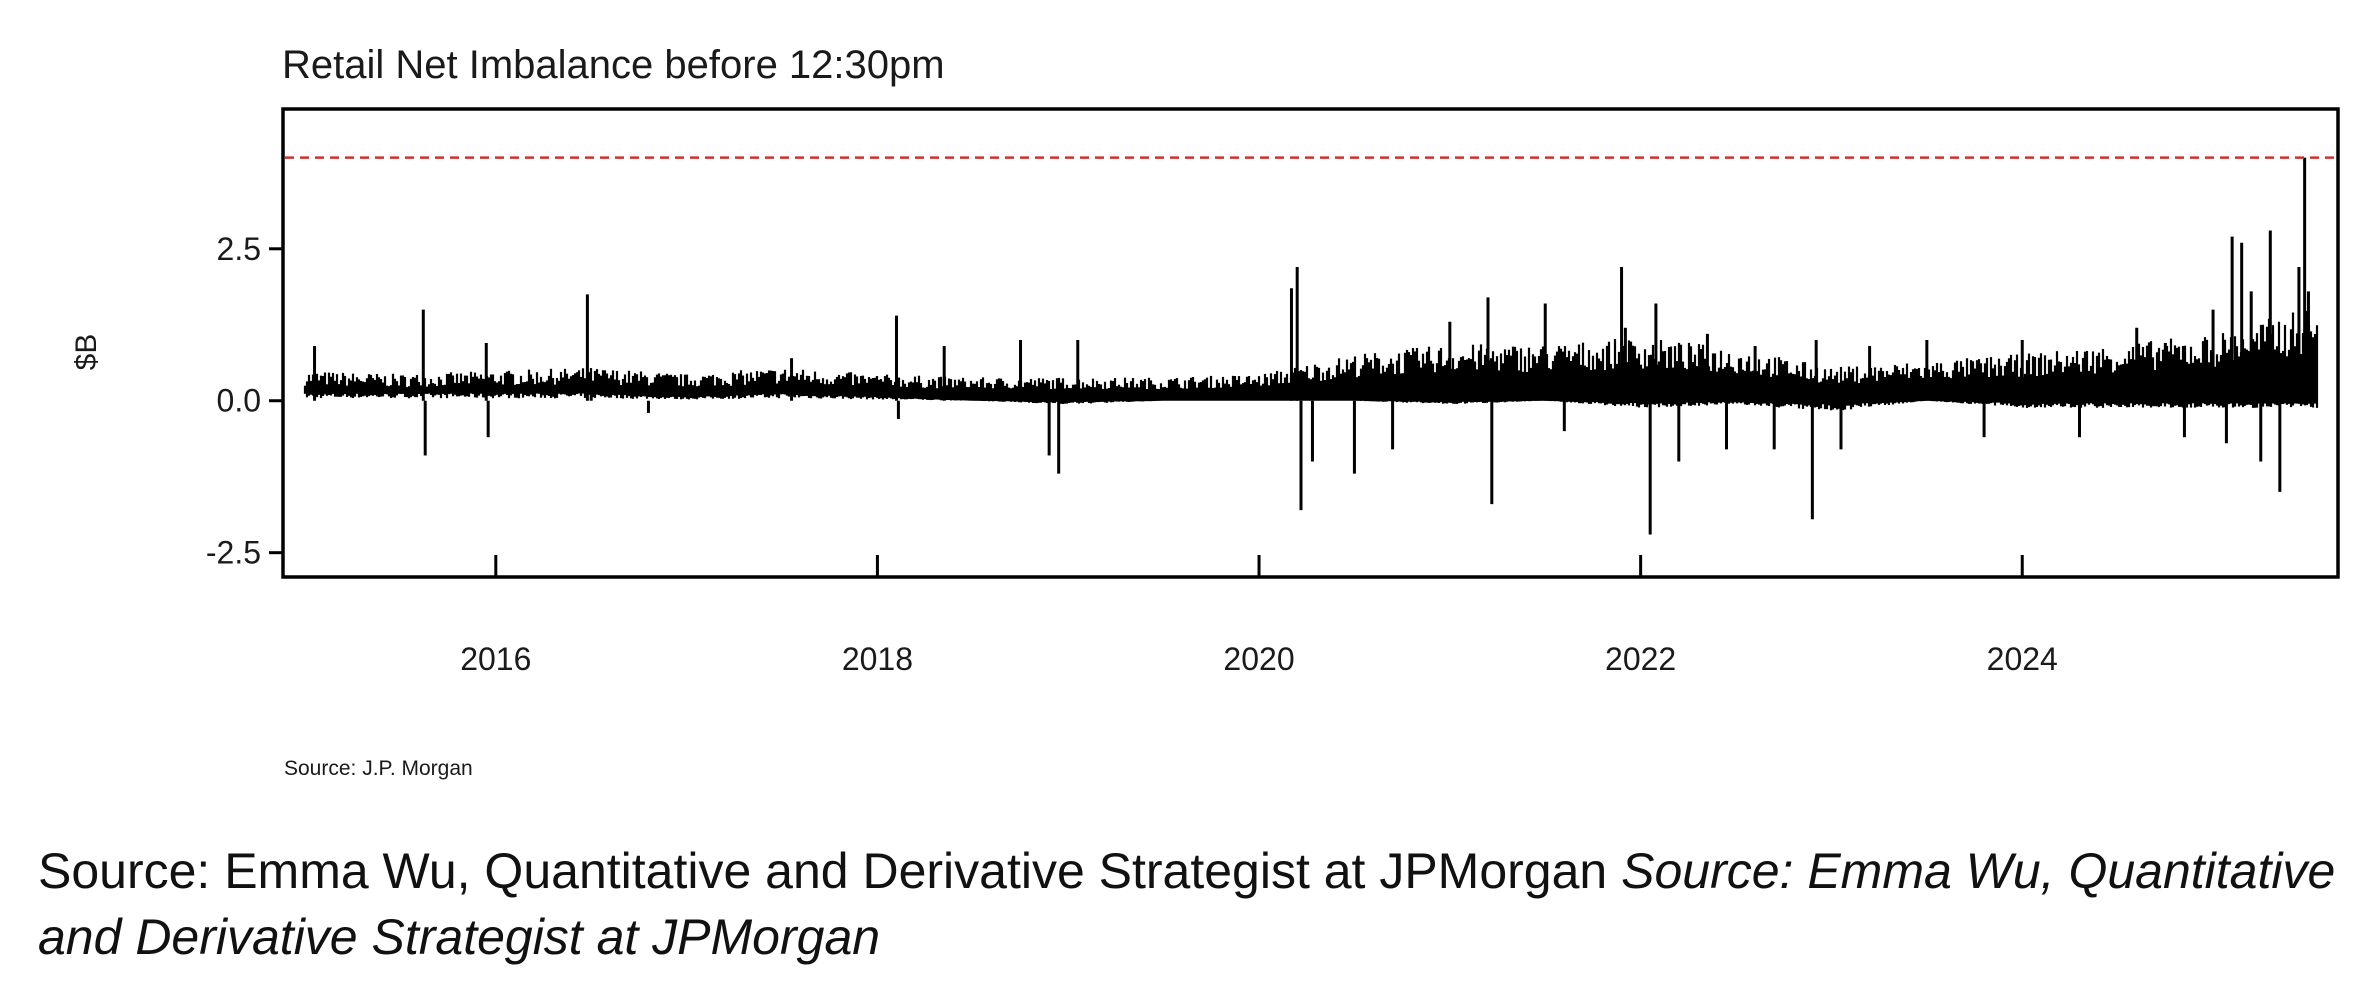 The image size is (2370, 988). What do you see at coordinates (1259, 616) in the screenshot?
I see `x-ticks-layer: 2016 2018 2020 2022 2024` at bounding box center [1259, 616].